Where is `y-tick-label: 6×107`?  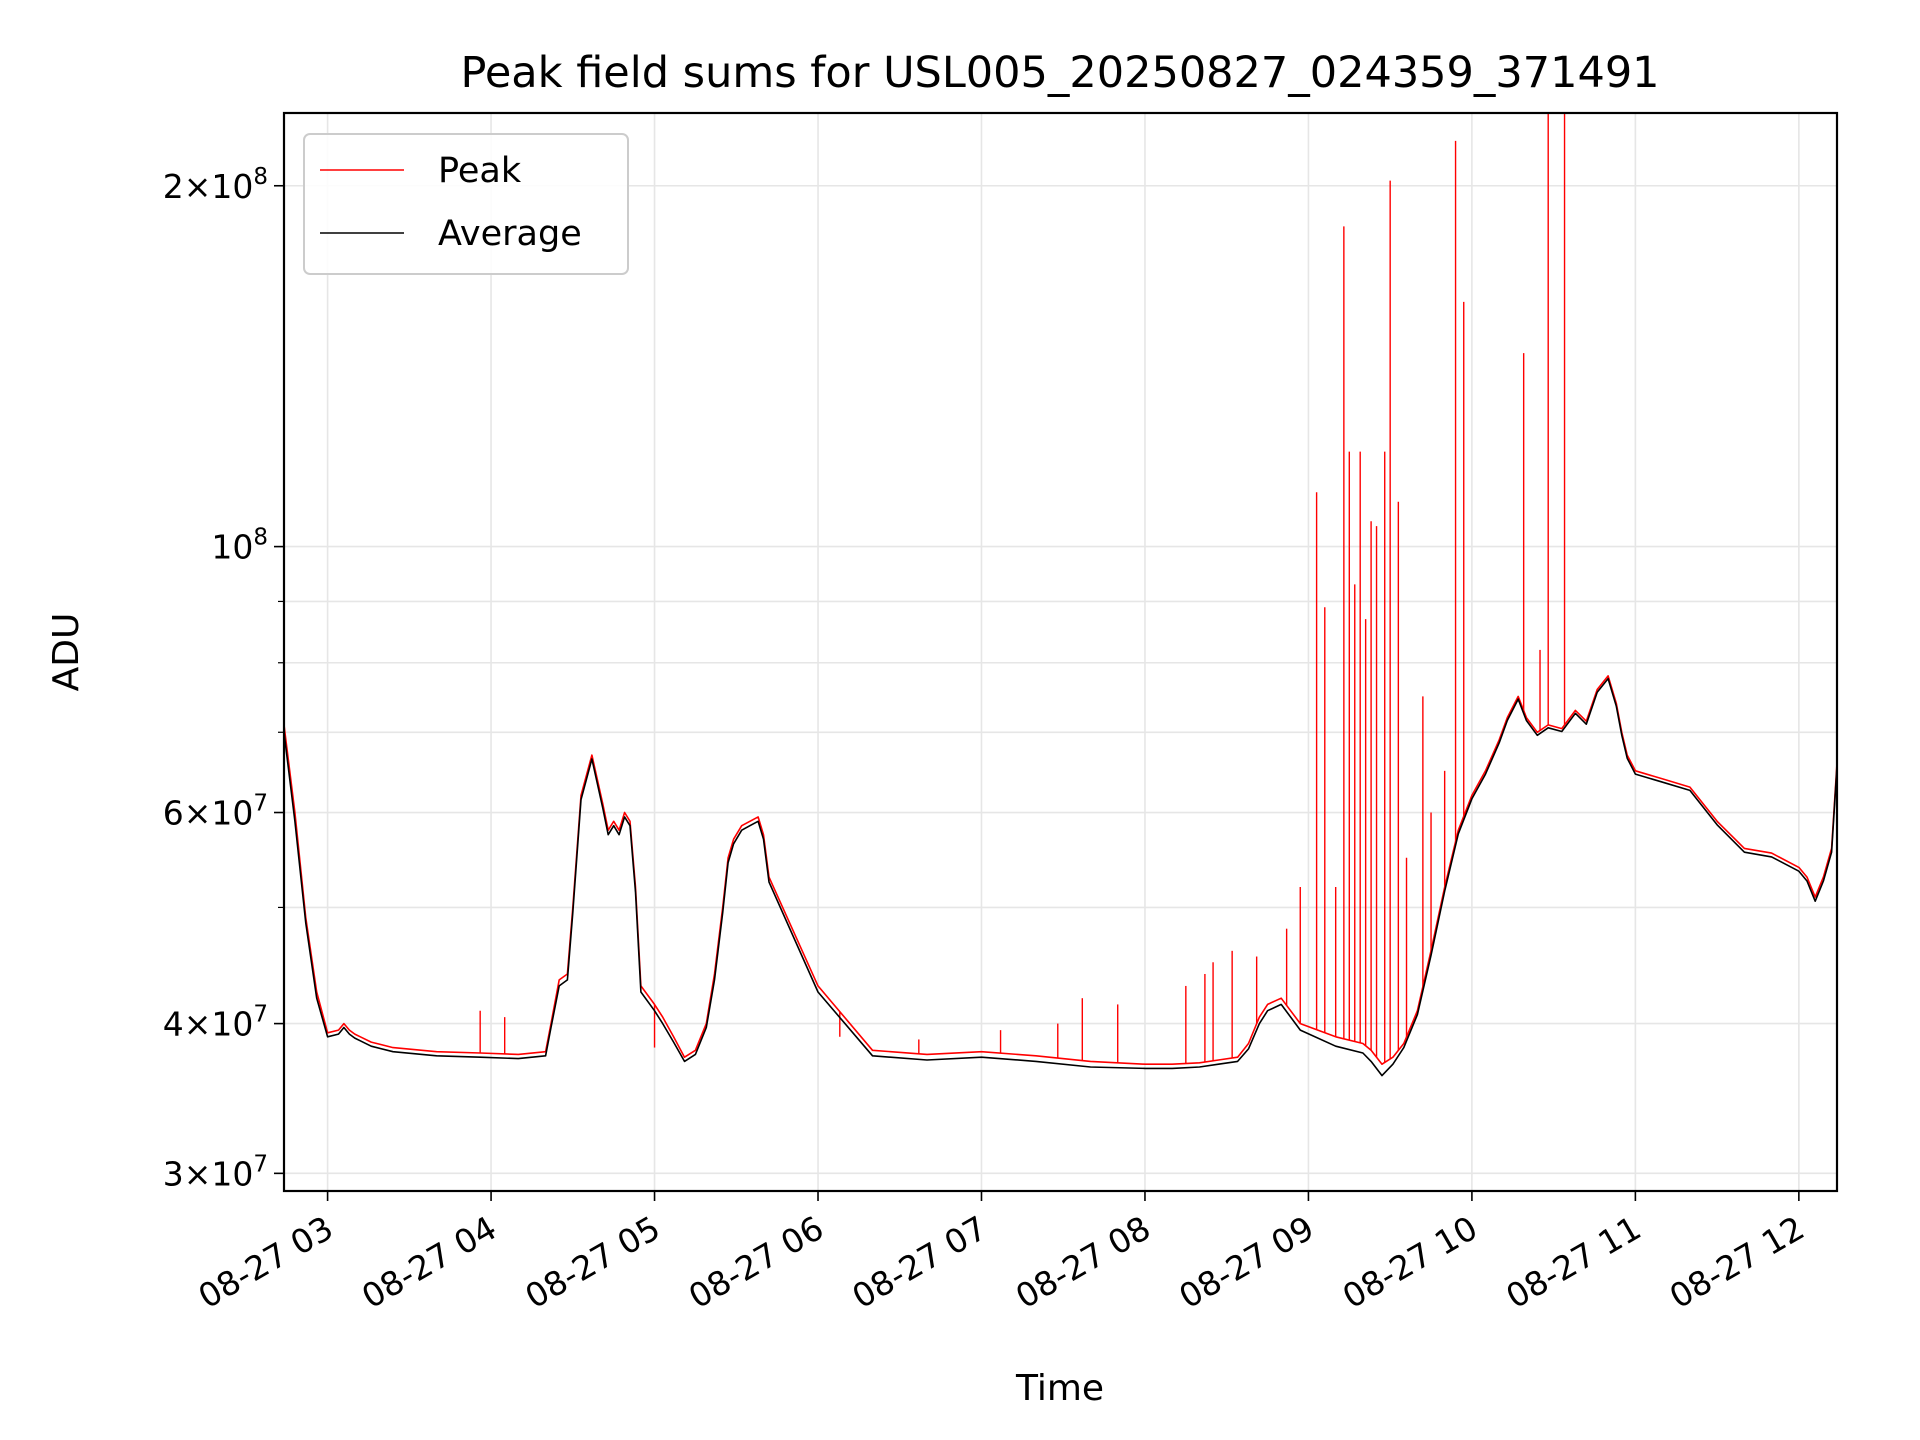 y-tick-label: 6×107 is located at coordinates (215, 812).